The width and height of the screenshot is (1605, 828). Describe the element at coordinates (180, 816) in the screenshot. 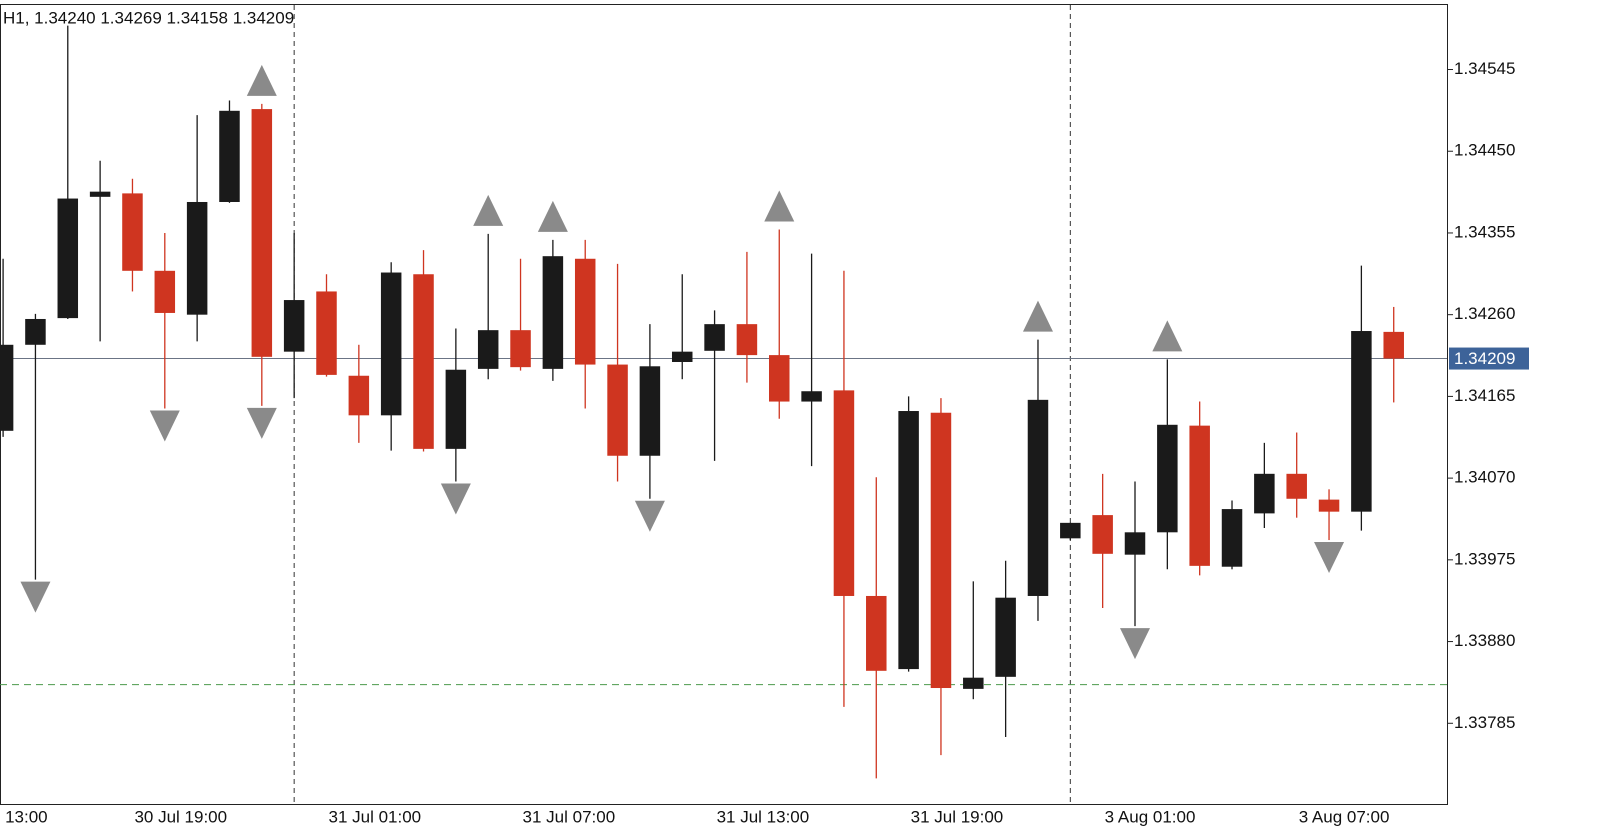

I see `x-tick-label: 30 Jul 19:00` at that location.